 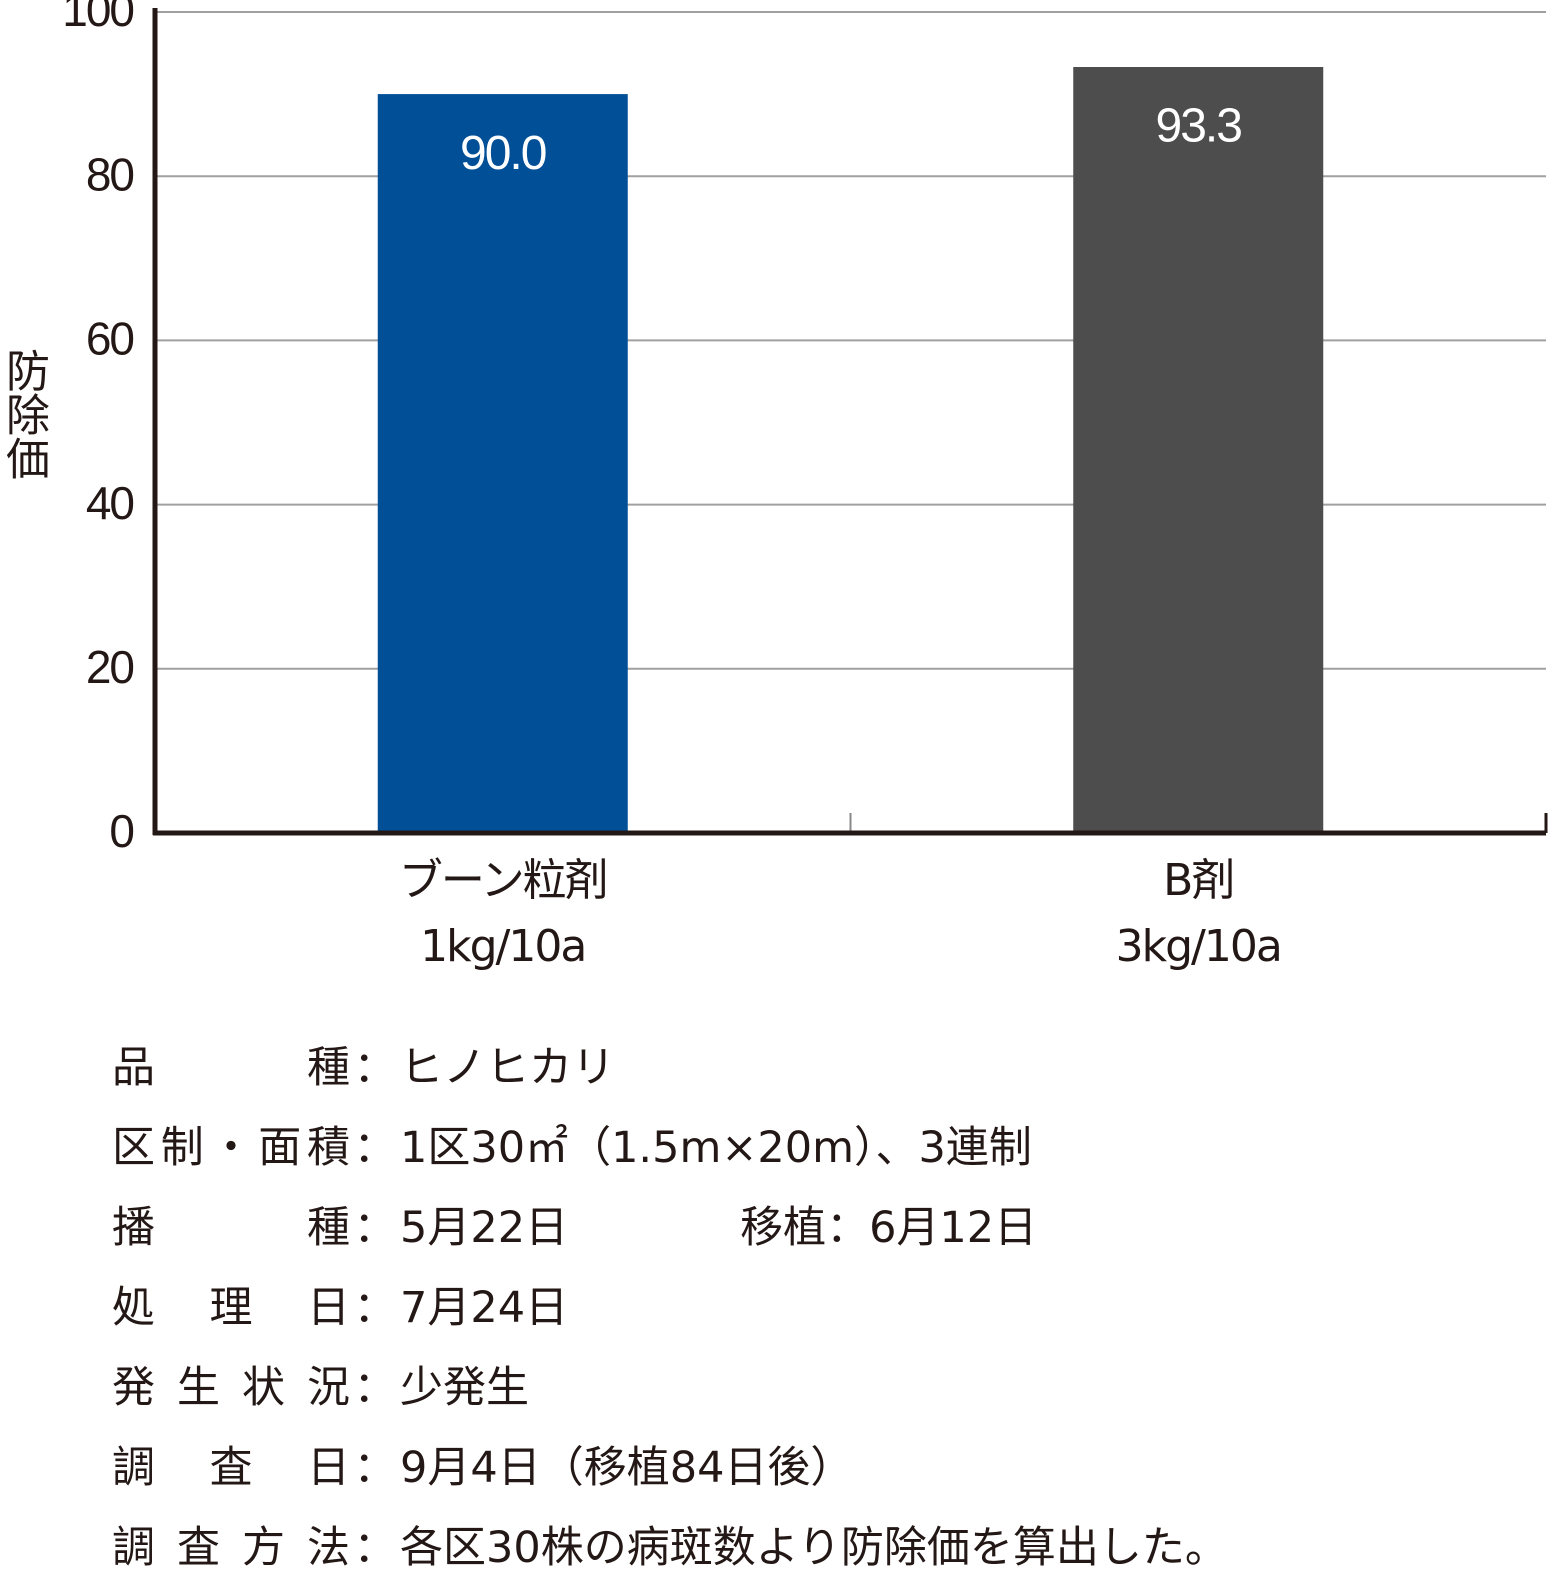 I want to click on note-value: ヒノヒカリ, so click(x=507, y=1068).